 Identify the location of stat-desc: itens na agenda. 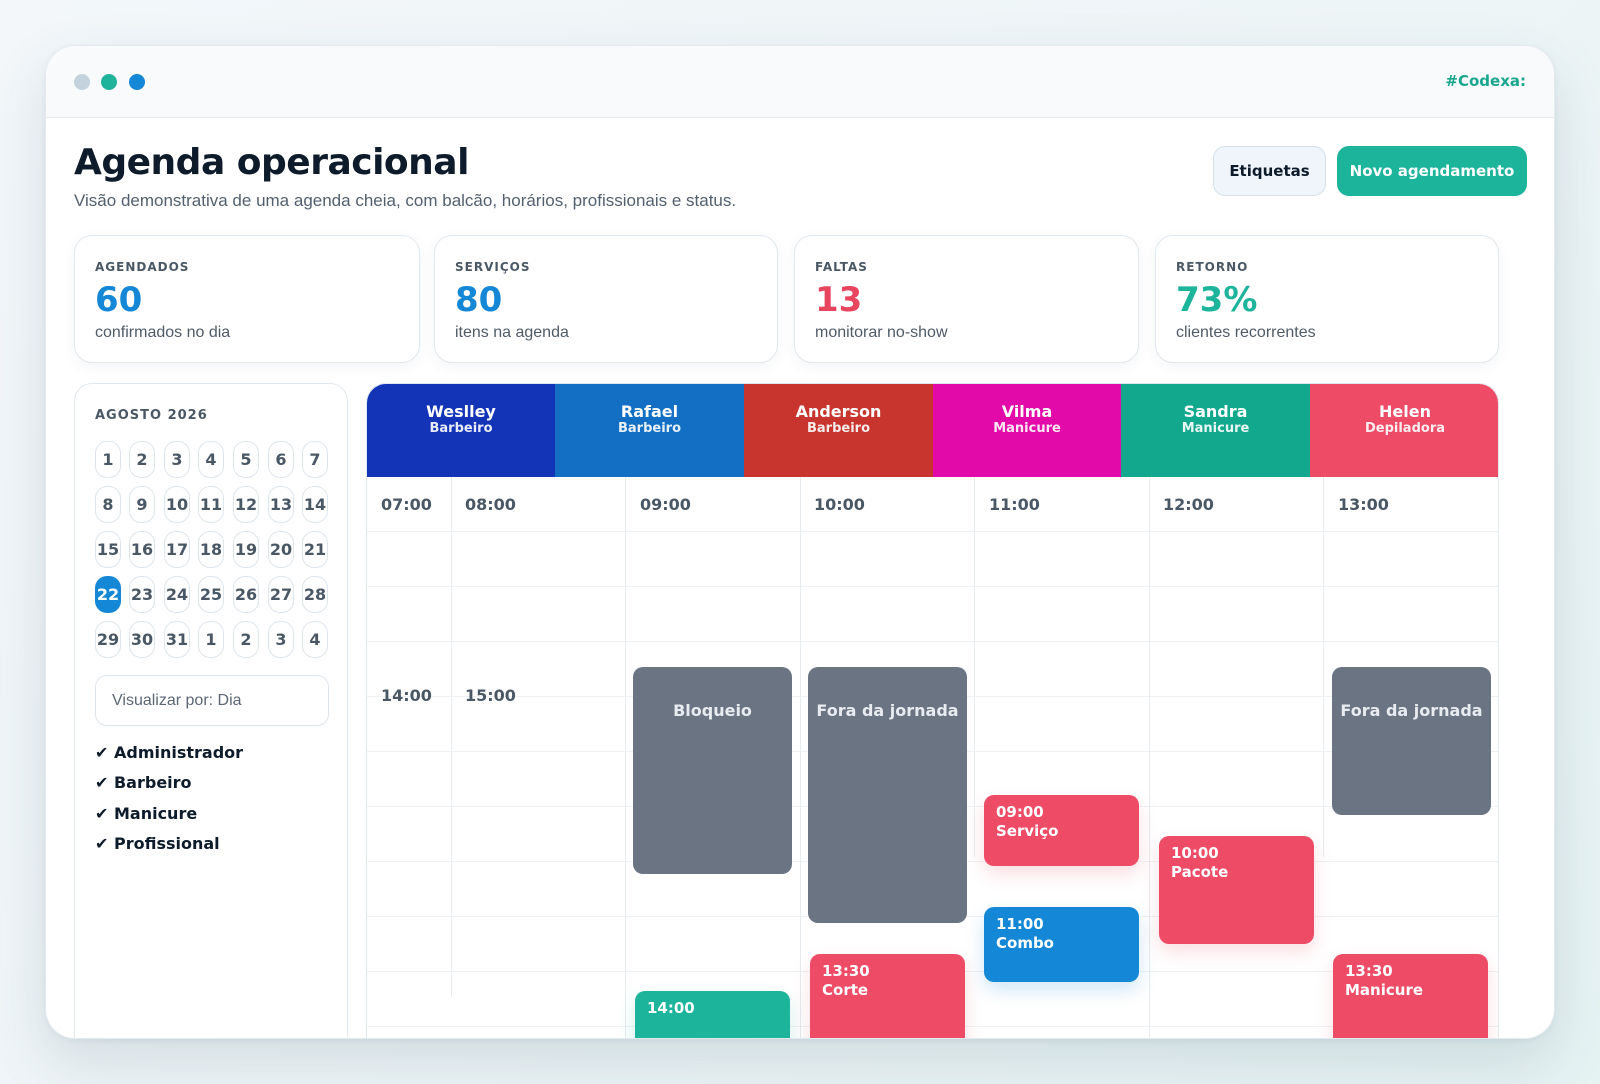
(512, 332).